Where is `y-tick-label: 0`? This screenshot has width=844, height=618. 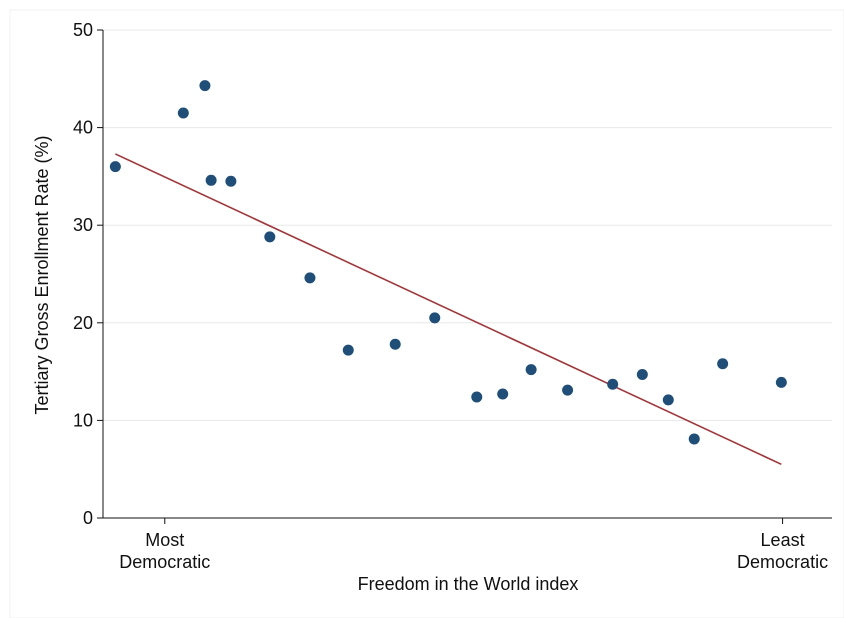
y-tick-label: 0 is located at coordinates (88, 518).